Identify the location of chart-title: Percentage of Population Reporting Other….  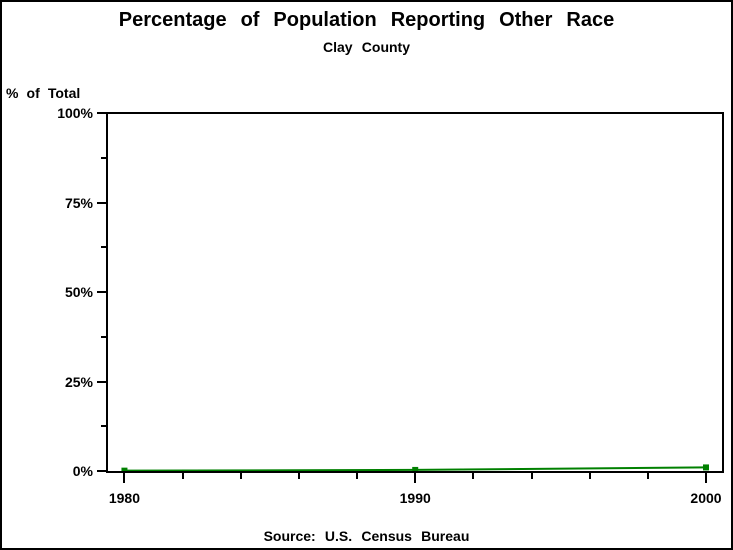
(366, 20).